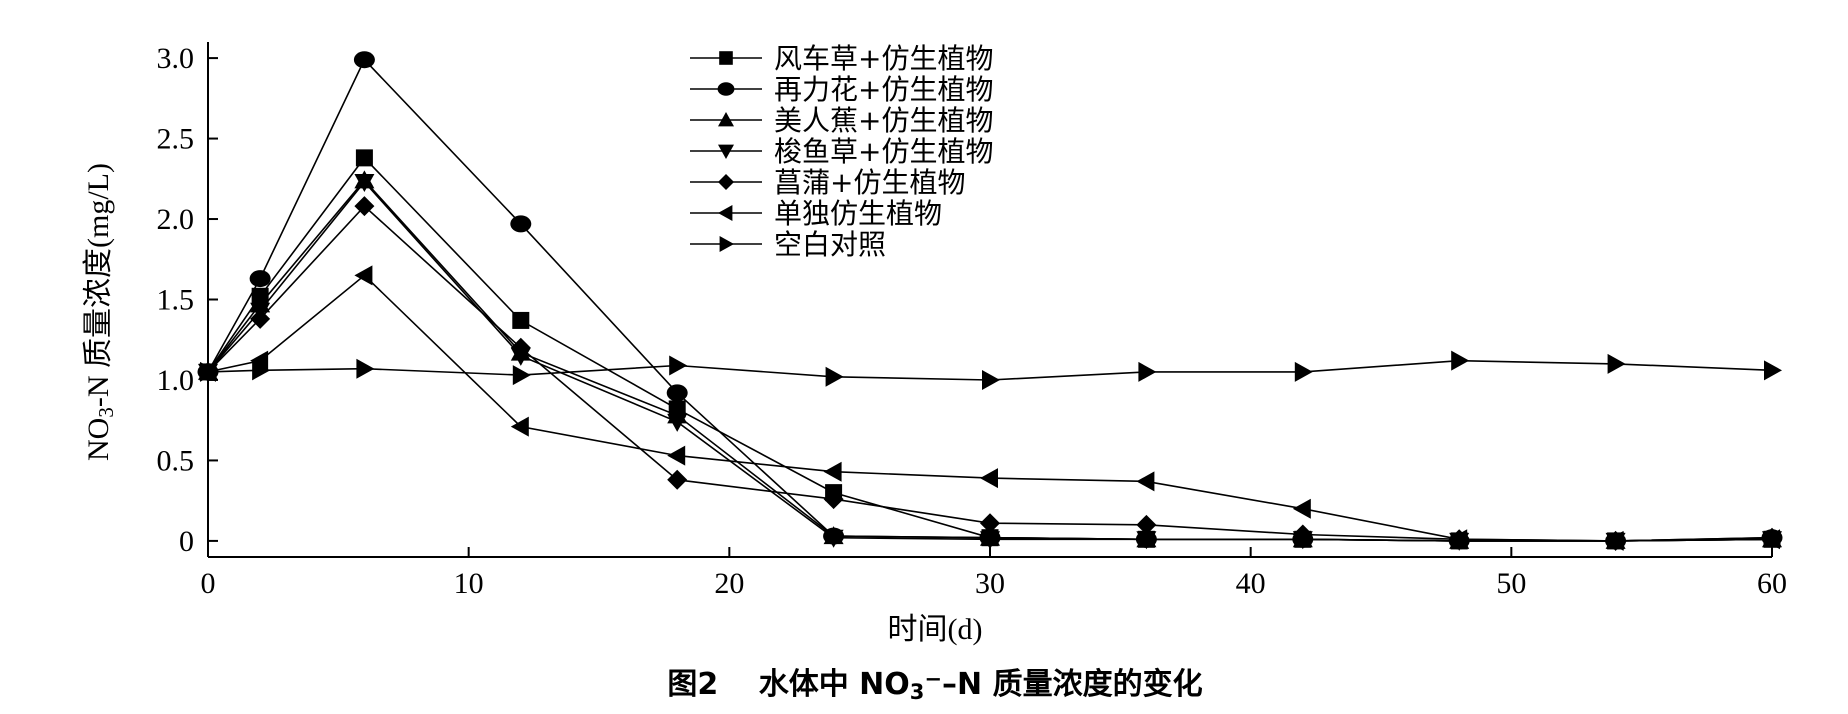 Image resolution: width=1848 pixels, height=714 pixels. I want to click on caption-suffix: –N 质量浓度的变化, so click(1072, 684).